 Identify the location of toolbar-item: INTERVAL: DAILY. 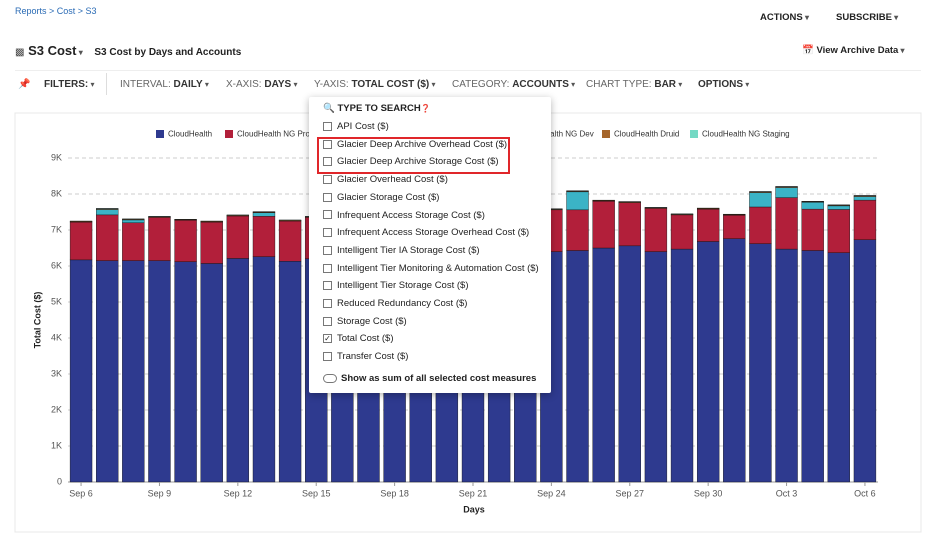
(164, 84).